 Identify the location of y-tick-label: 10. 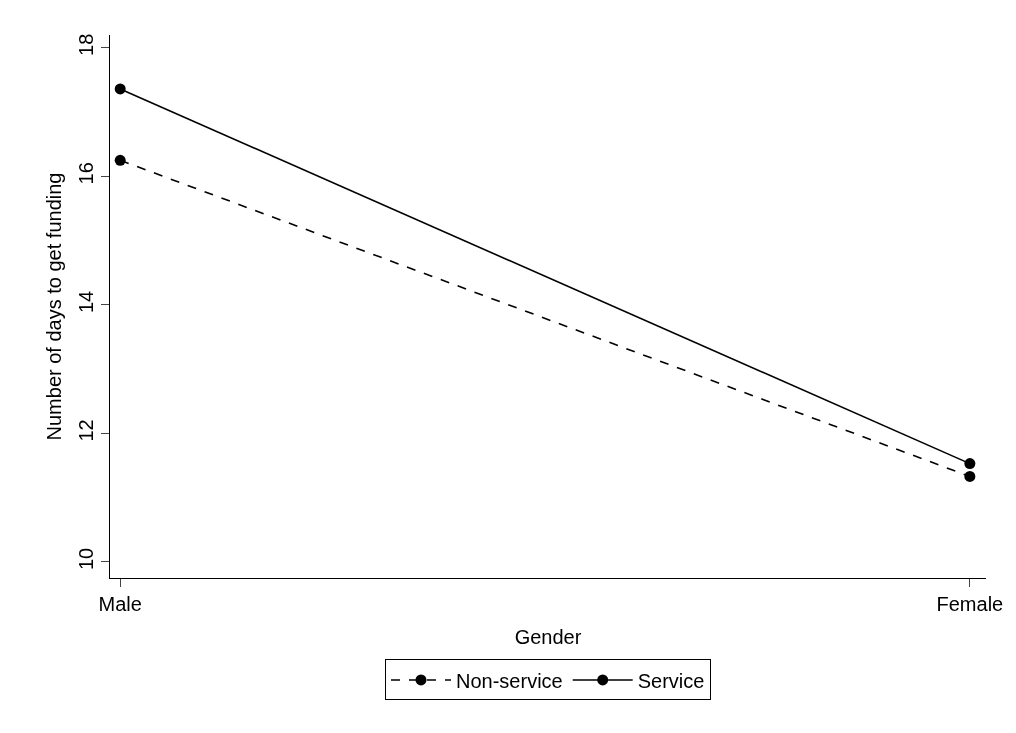
(86, 559).